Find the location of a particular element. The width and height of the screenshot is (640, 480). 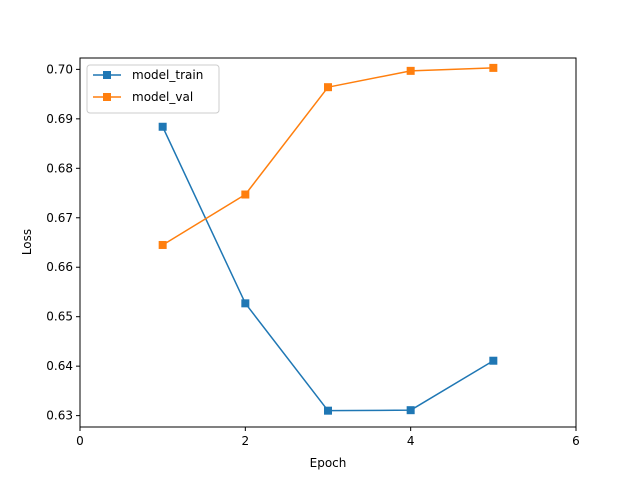

y-tick-label: 0.64 is located at coordinates (59, 366).